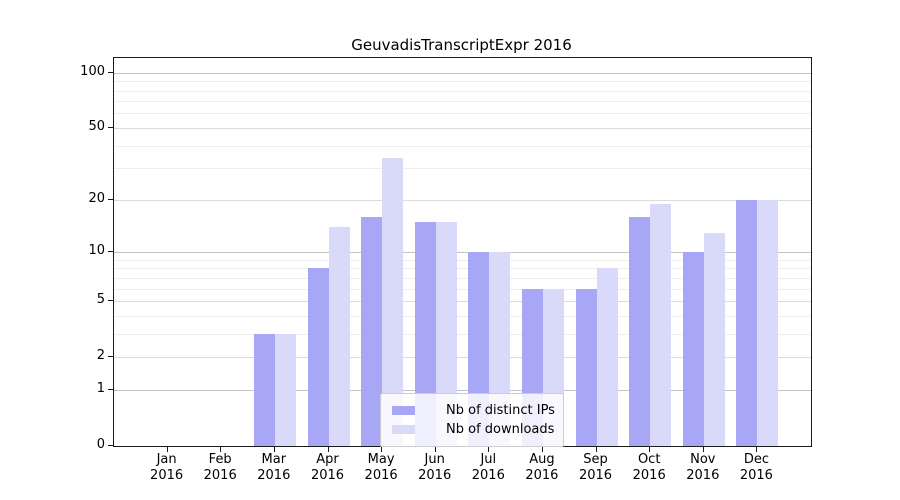 The height and width of the screenshot is (500, 900). Describe the element at coordinates (96, 198) in the screenshot. I see `y-tick-label-20: 20` at that location.